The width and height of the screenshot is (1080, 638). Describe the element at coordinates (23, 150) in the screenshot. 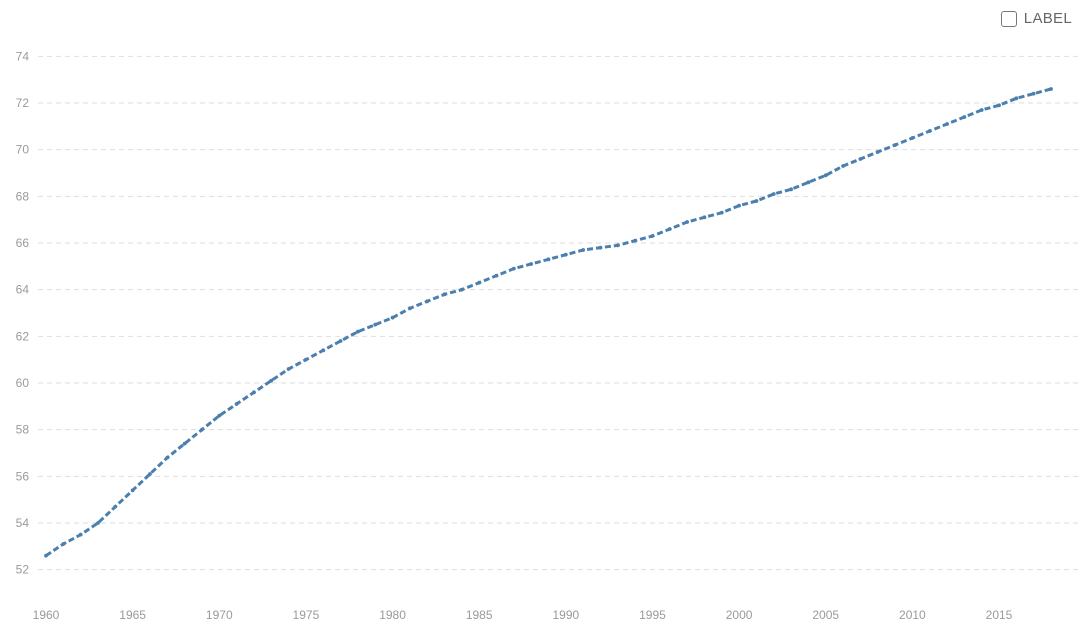

I see `y-tick-label: 70` at that location.